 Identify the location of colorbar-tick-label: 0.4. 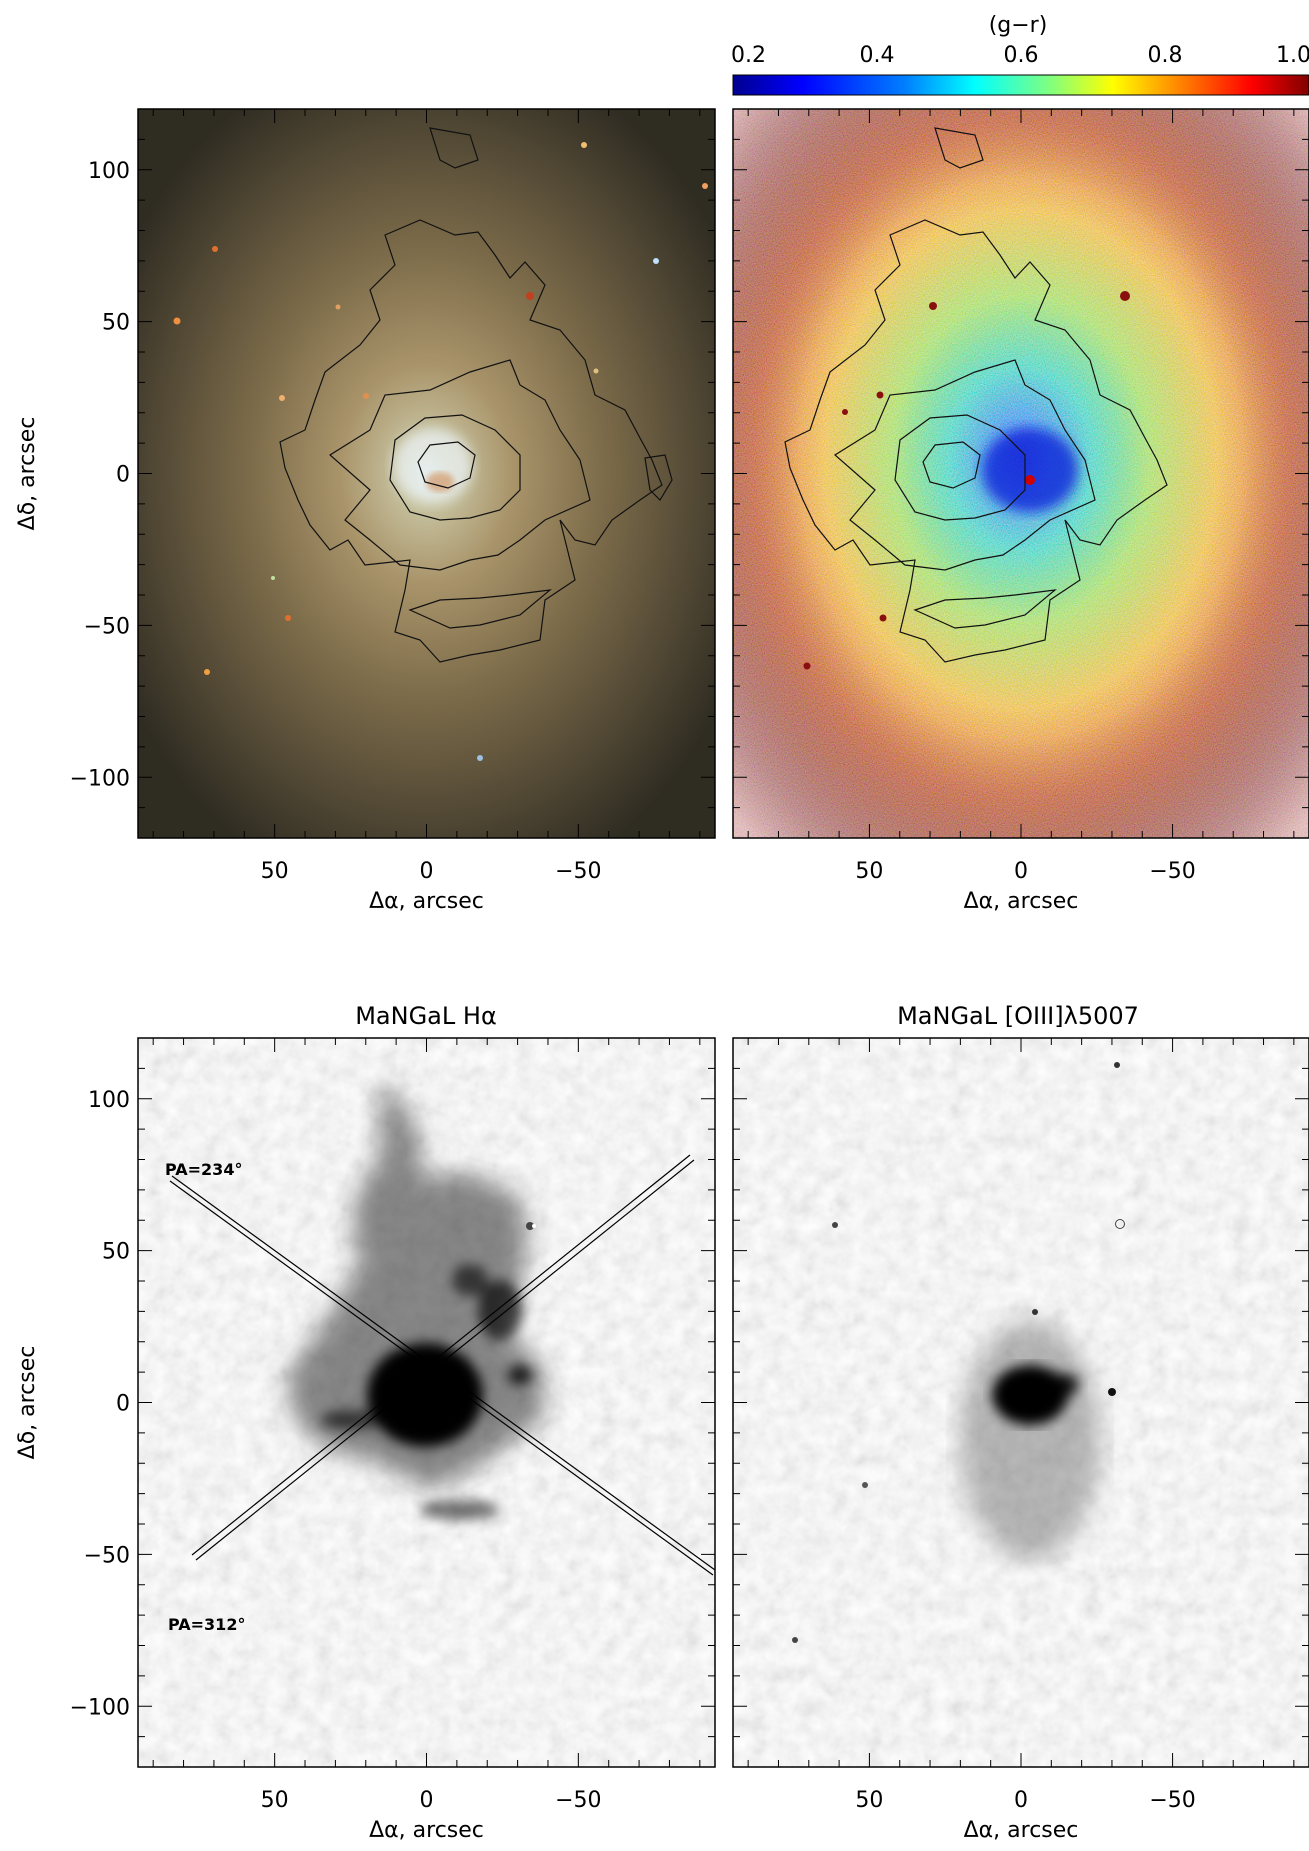
(877, 55).